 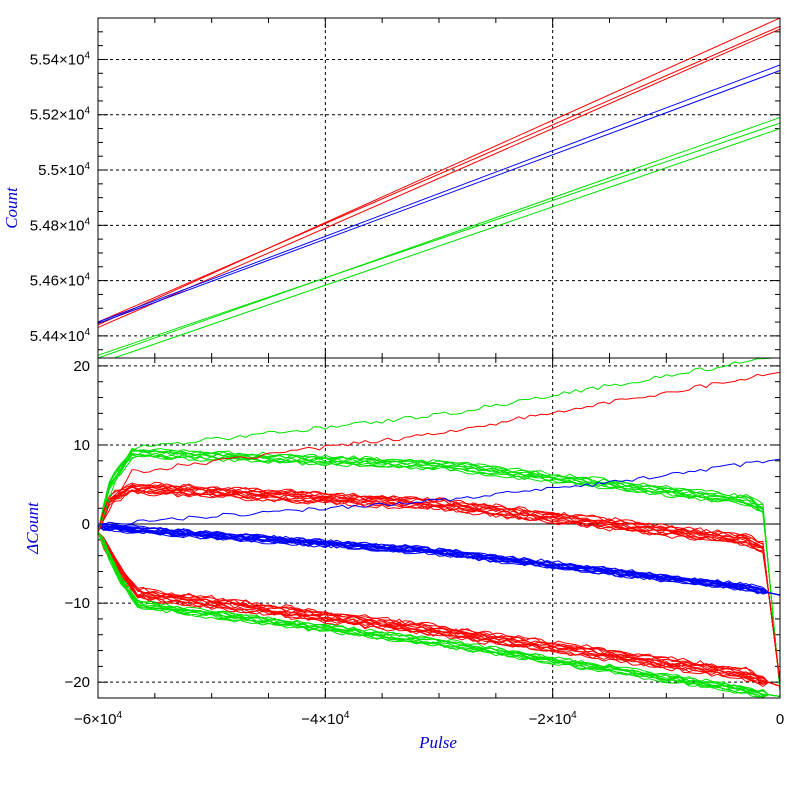 What do you see at coordinates (325, 719) in the screenshot?
I see `x-tick-label: −4×10⁴` at bounding box center [325, 719].